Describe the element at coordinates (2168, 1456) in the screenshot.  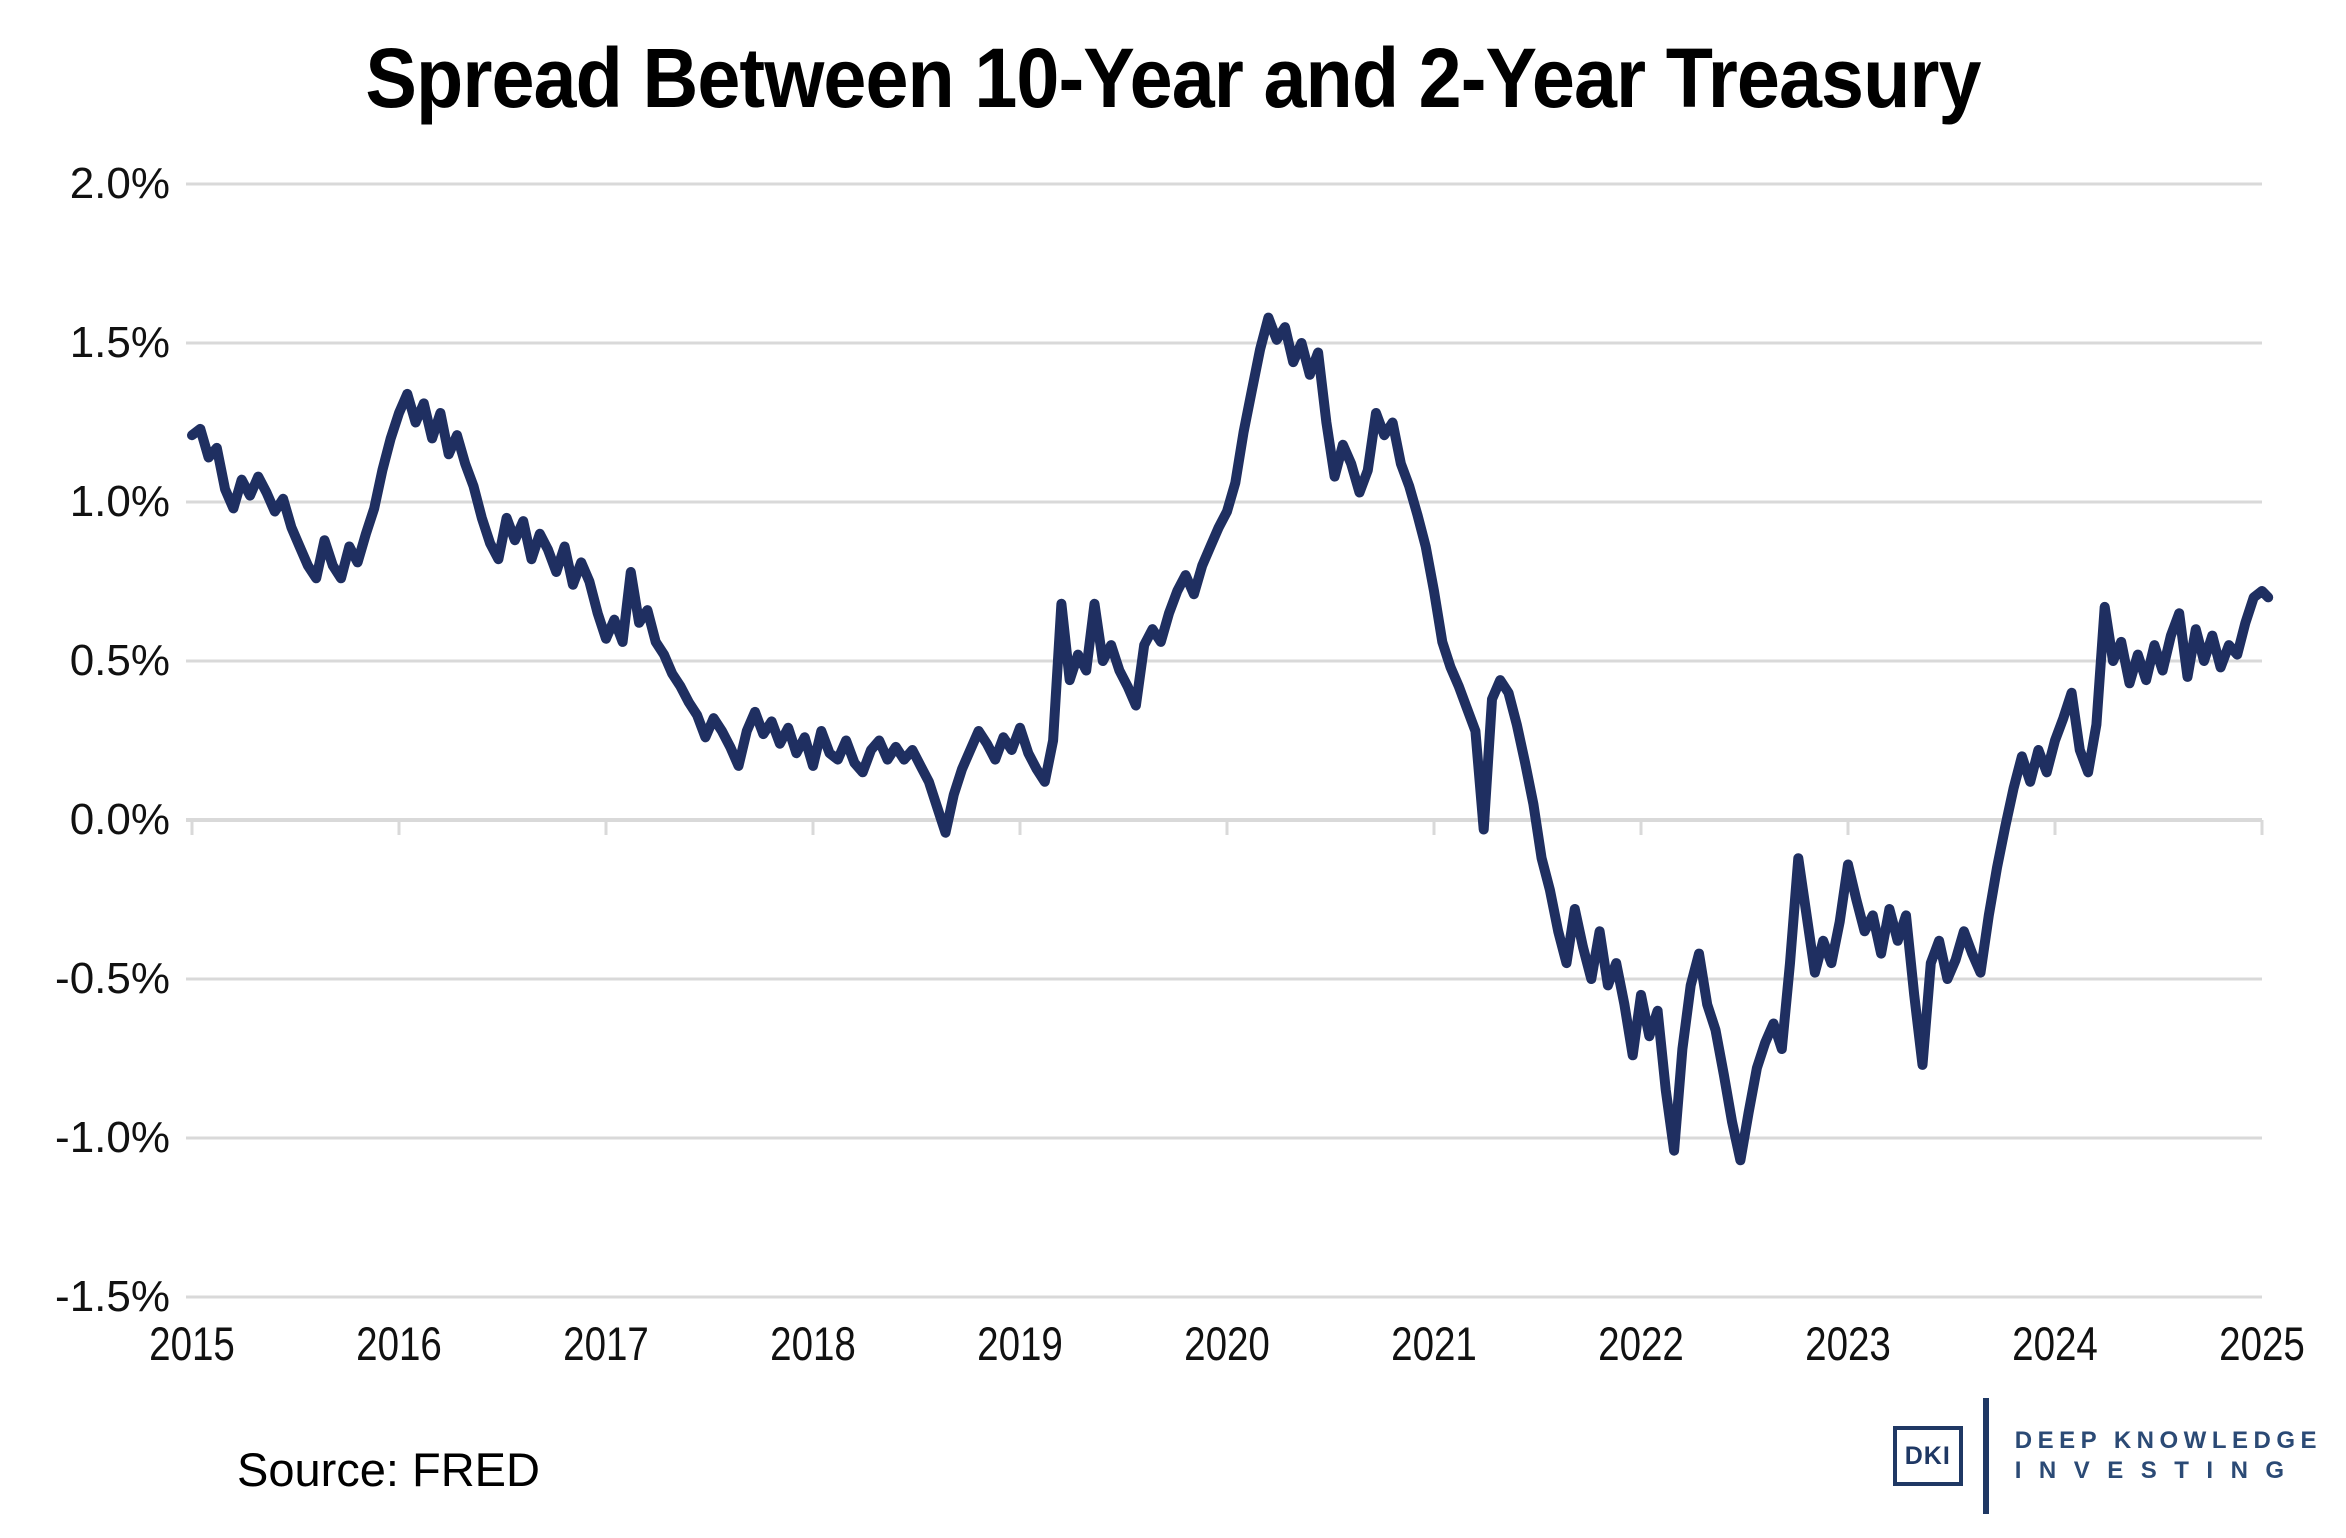
I see `dki-logo-wordmark: DEEP KNOWLEDGE INVESTING` at that location.